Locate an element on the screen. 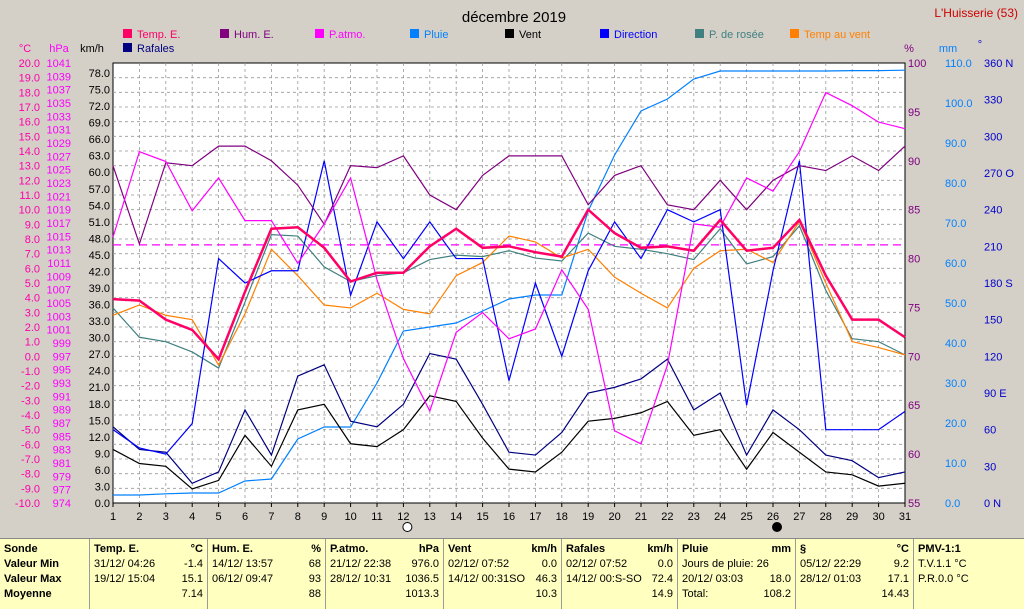 The height and width of the screenshot is (609, 1024). gust-mean: 14.9 is located at coordinates (662, 594).